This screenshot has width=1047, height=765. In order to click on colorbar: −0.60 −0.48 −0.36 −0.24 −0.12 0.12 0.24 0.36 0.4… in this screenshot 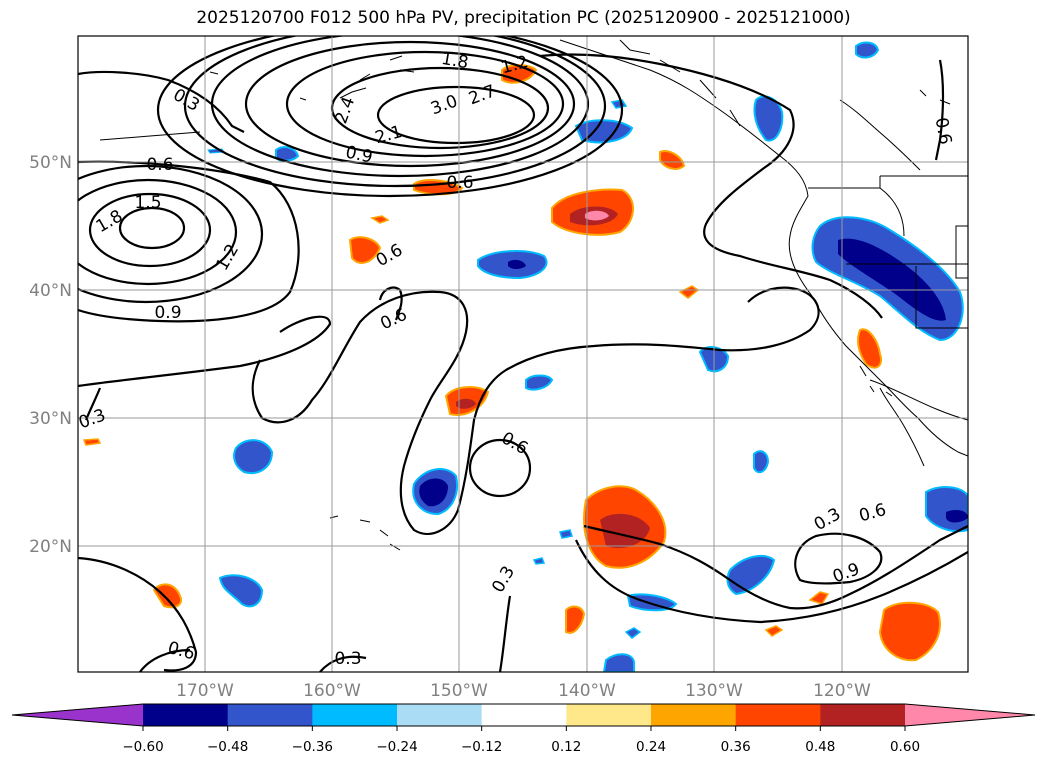, I will do `click(523, 729)`.